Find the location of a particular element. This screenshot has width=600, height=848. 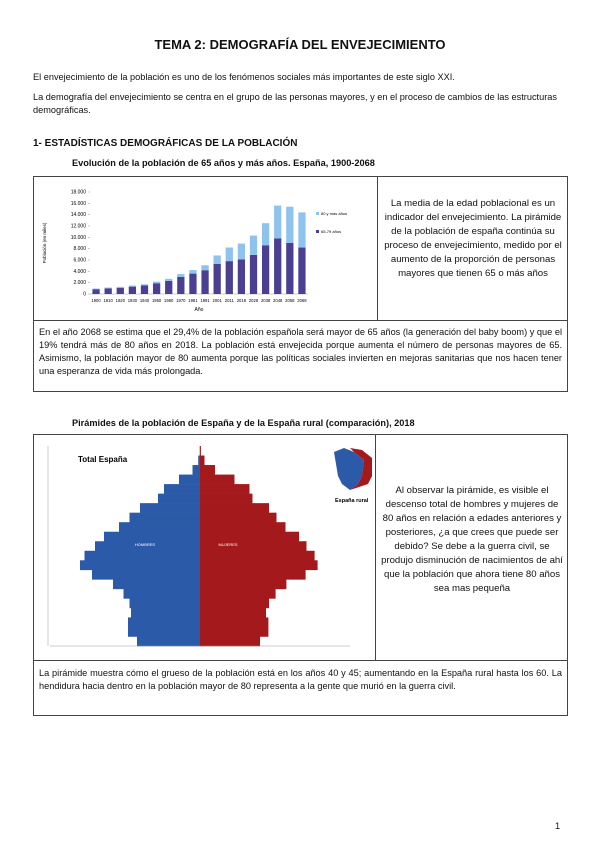

inset-shape is located at coordinates (361, 469).